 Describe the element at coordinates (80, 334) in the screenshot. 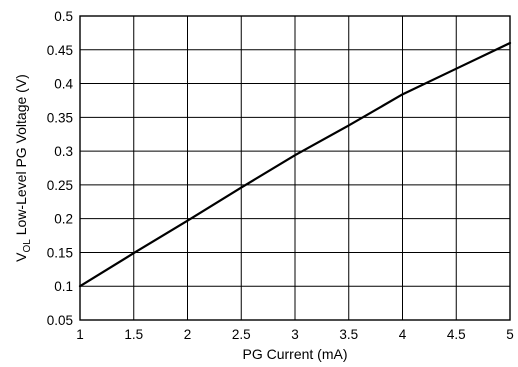

I see `x-tick-label: 1` at that location.